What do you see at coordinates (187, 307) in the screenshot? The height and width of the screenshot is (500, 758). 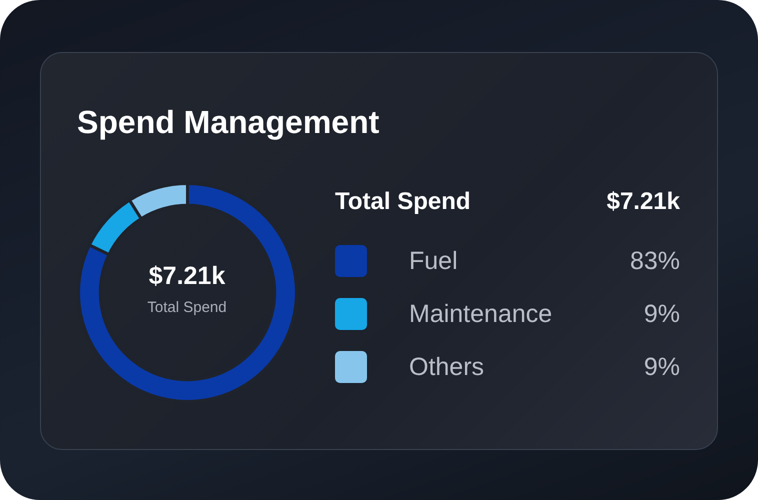 I see `text: Total Spend` at bounding box center [187, 307].